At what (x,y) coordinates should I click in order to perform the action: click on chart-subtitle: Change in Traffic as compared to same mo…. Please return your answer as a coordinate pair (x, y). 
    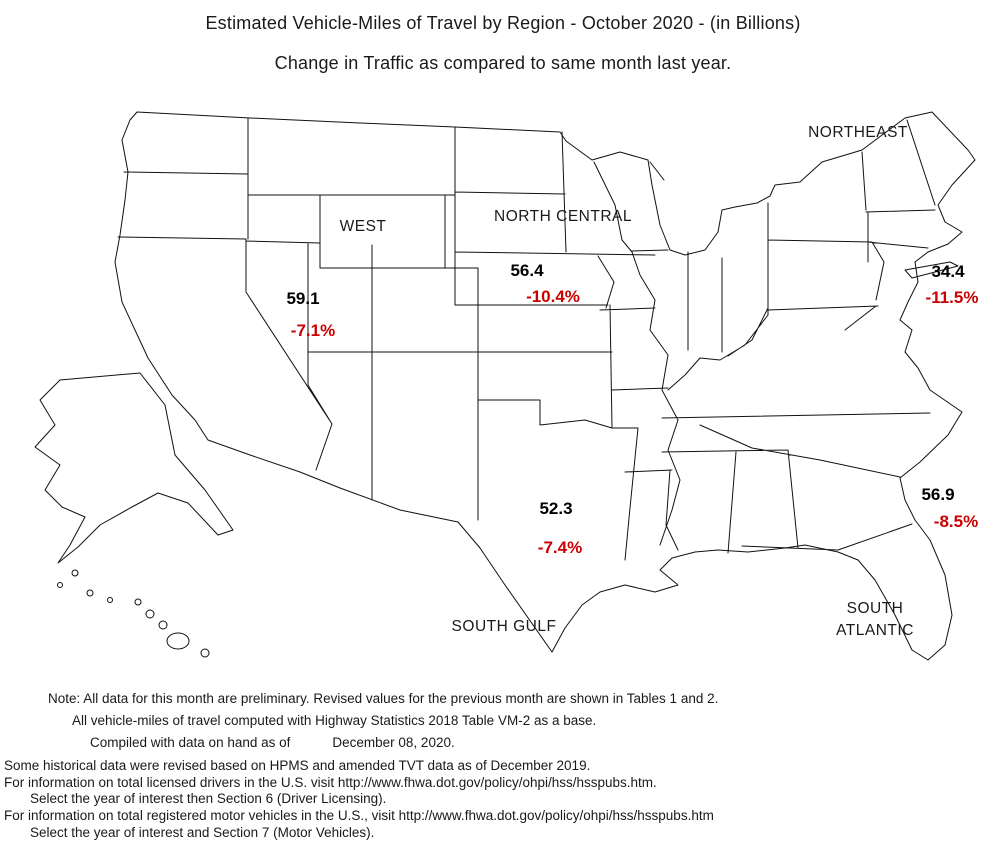
    Looking at the image, I should click on (503, 63).